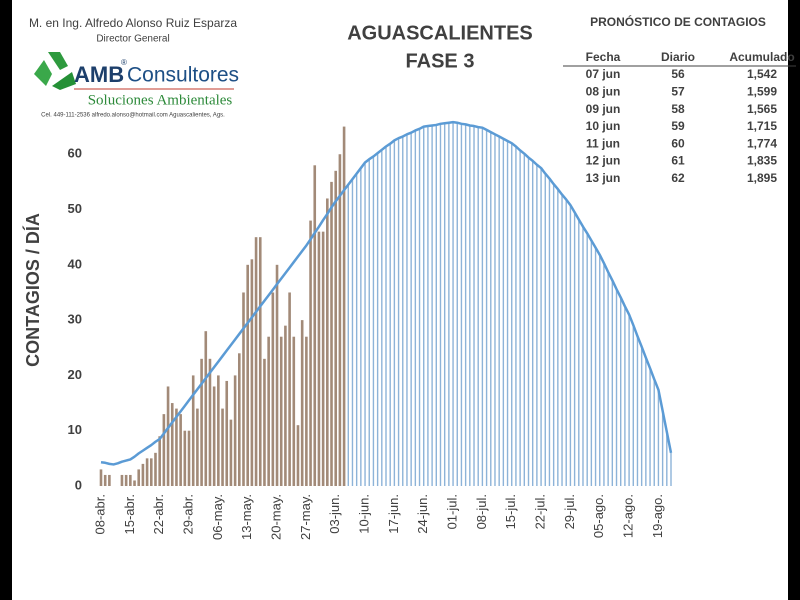  I want to click on y-axis-title: CONTAGIOS / DÍA, so click(32, 290).